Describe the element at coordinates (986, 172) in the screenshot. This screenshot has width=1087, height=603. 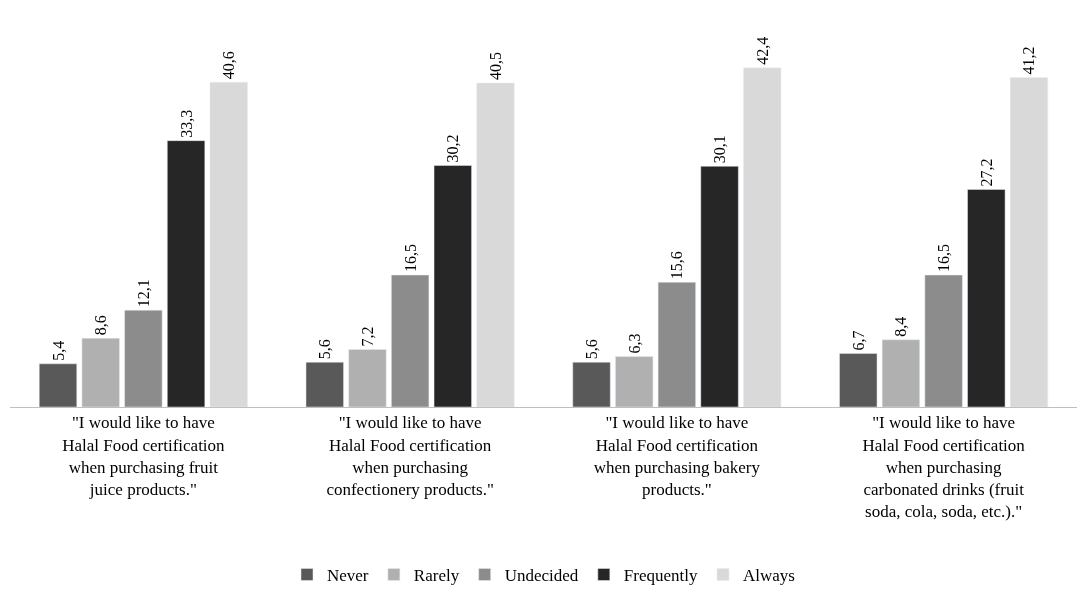
I see `data-label: 27,2` at that location.